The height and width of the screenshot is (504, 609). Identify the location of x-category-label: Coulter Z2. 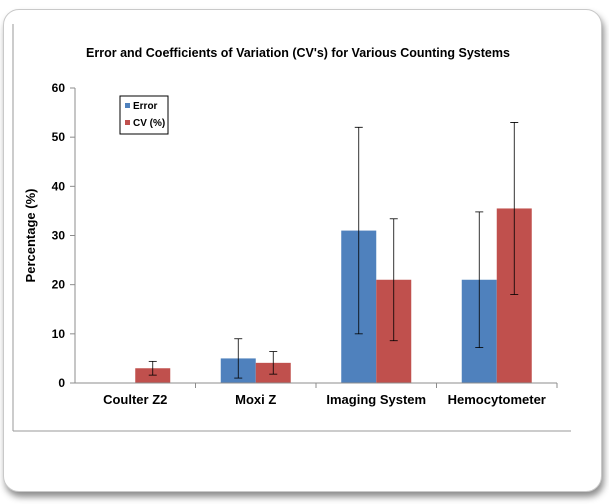
(135, 399).